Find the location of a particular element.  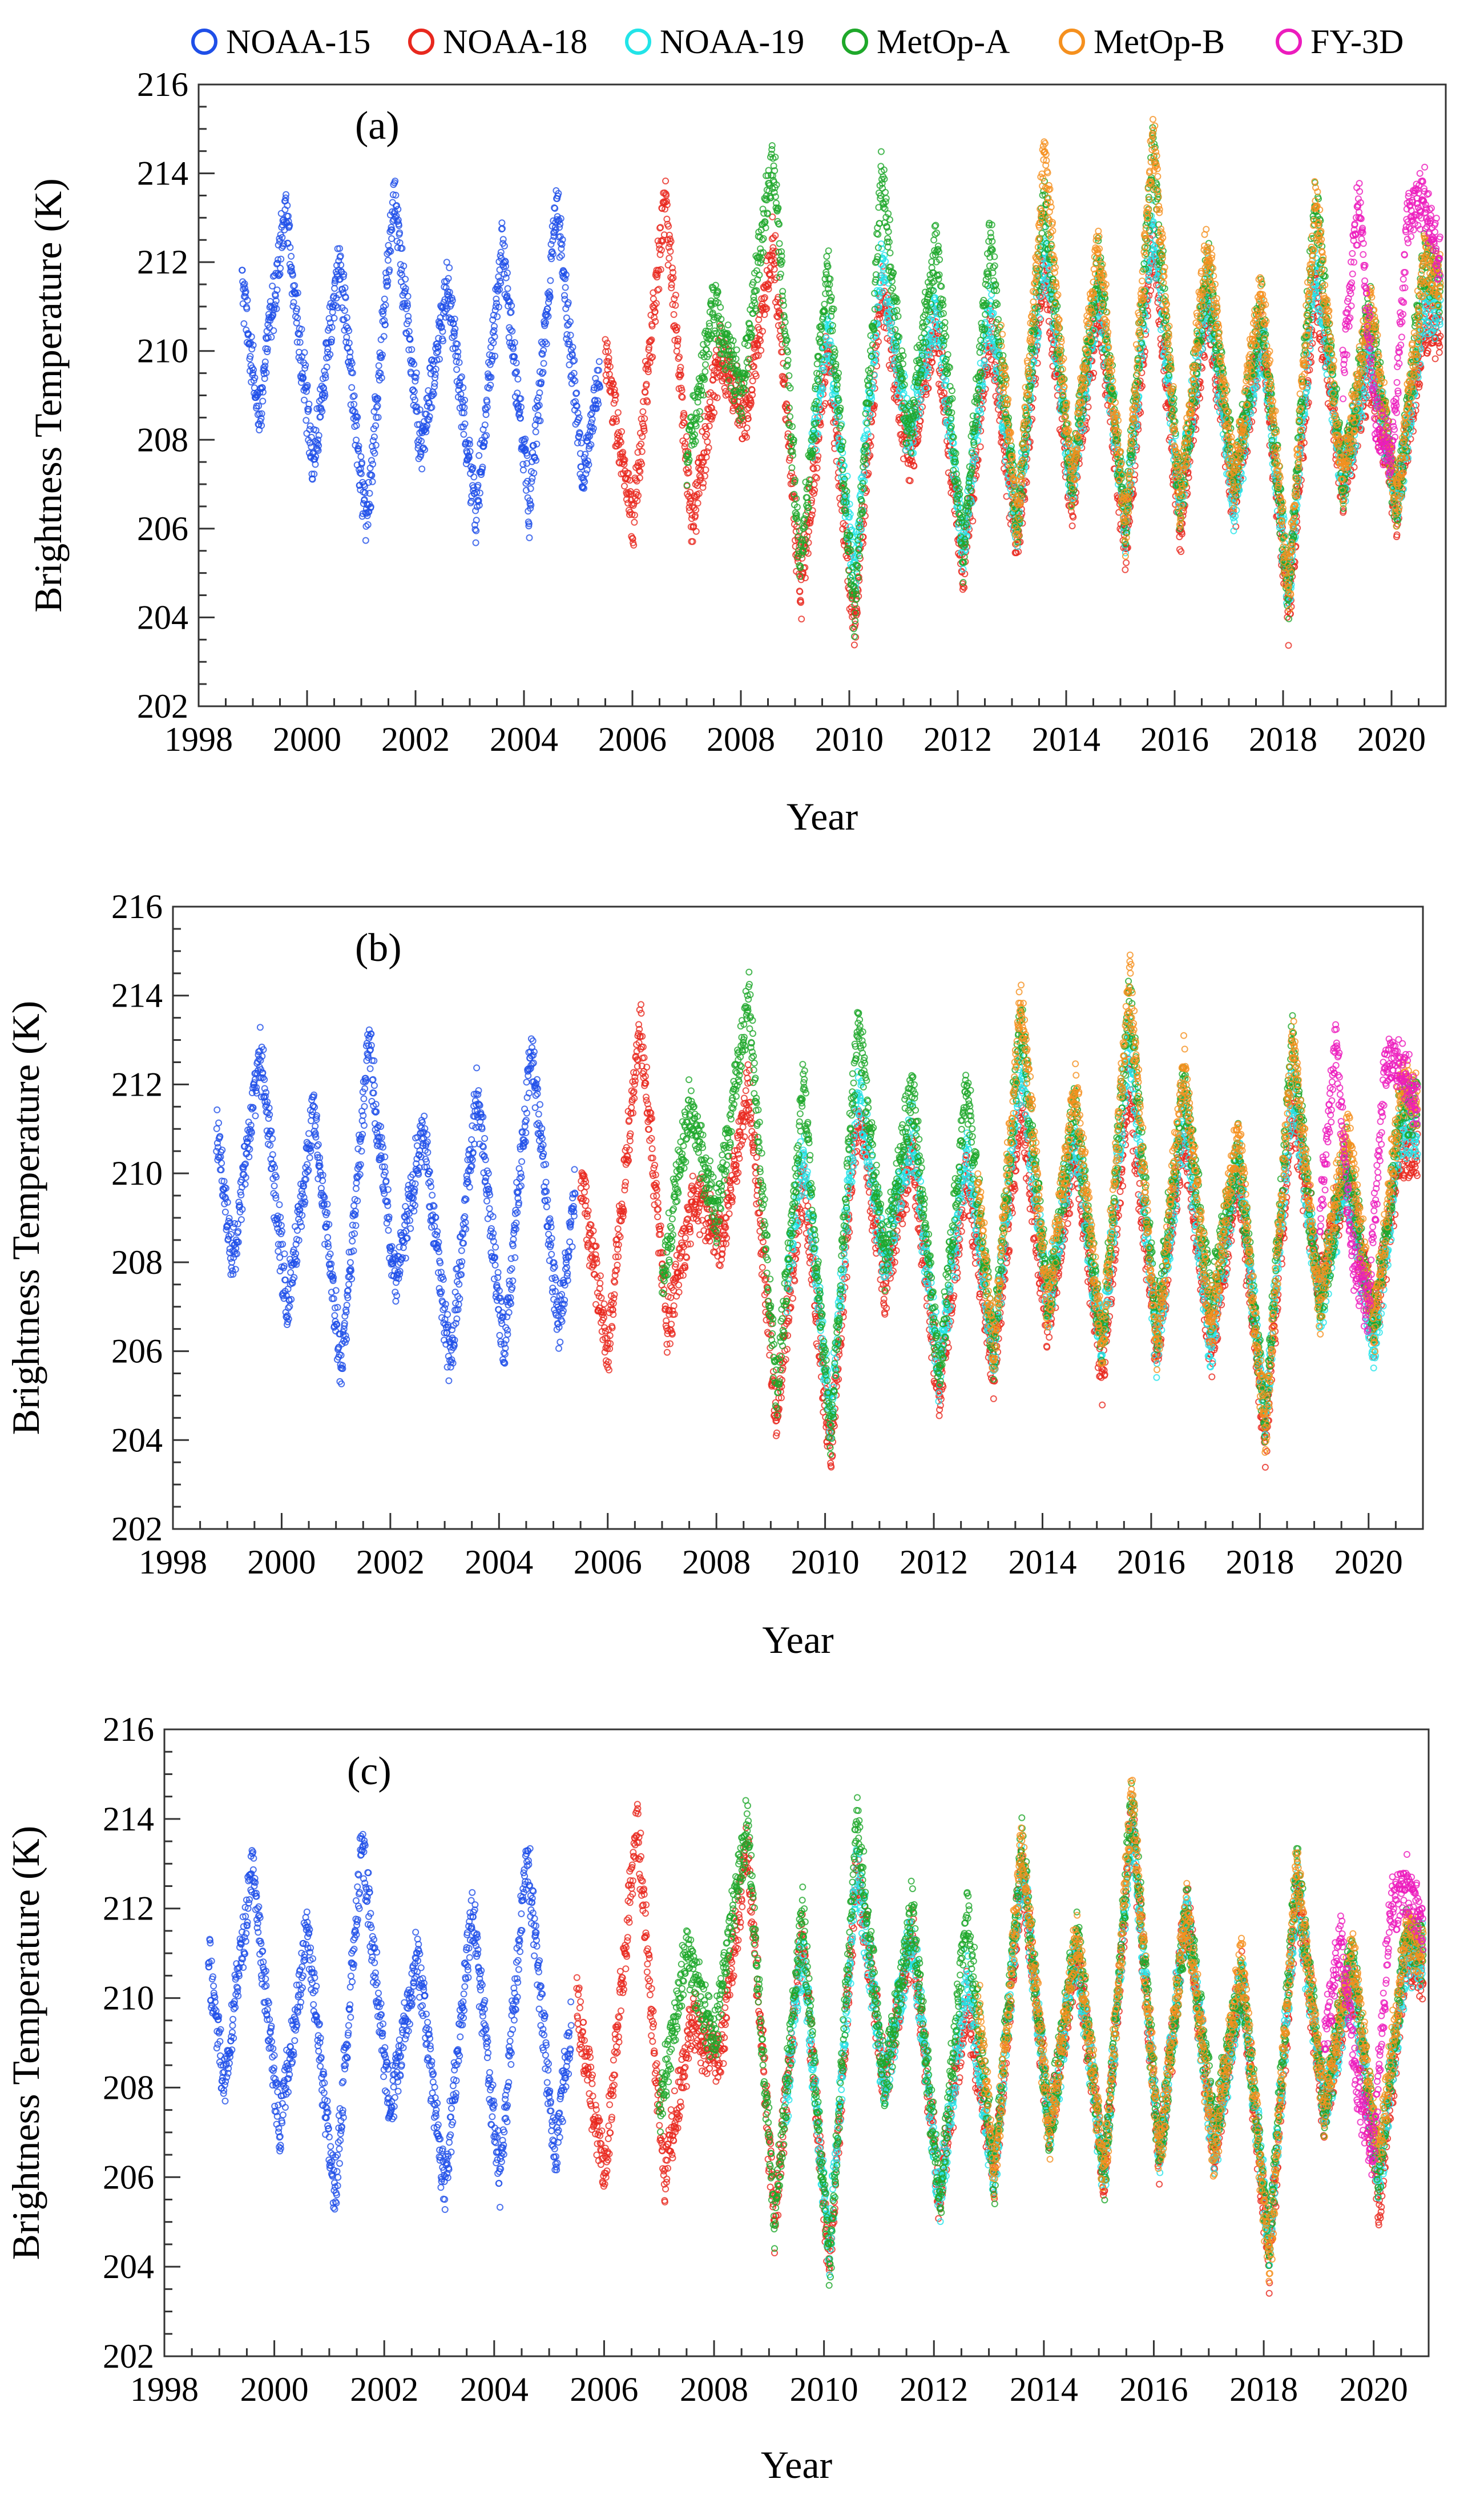

legend-item-fy-3d: FY-3D is located at coordinates (1340, 42).